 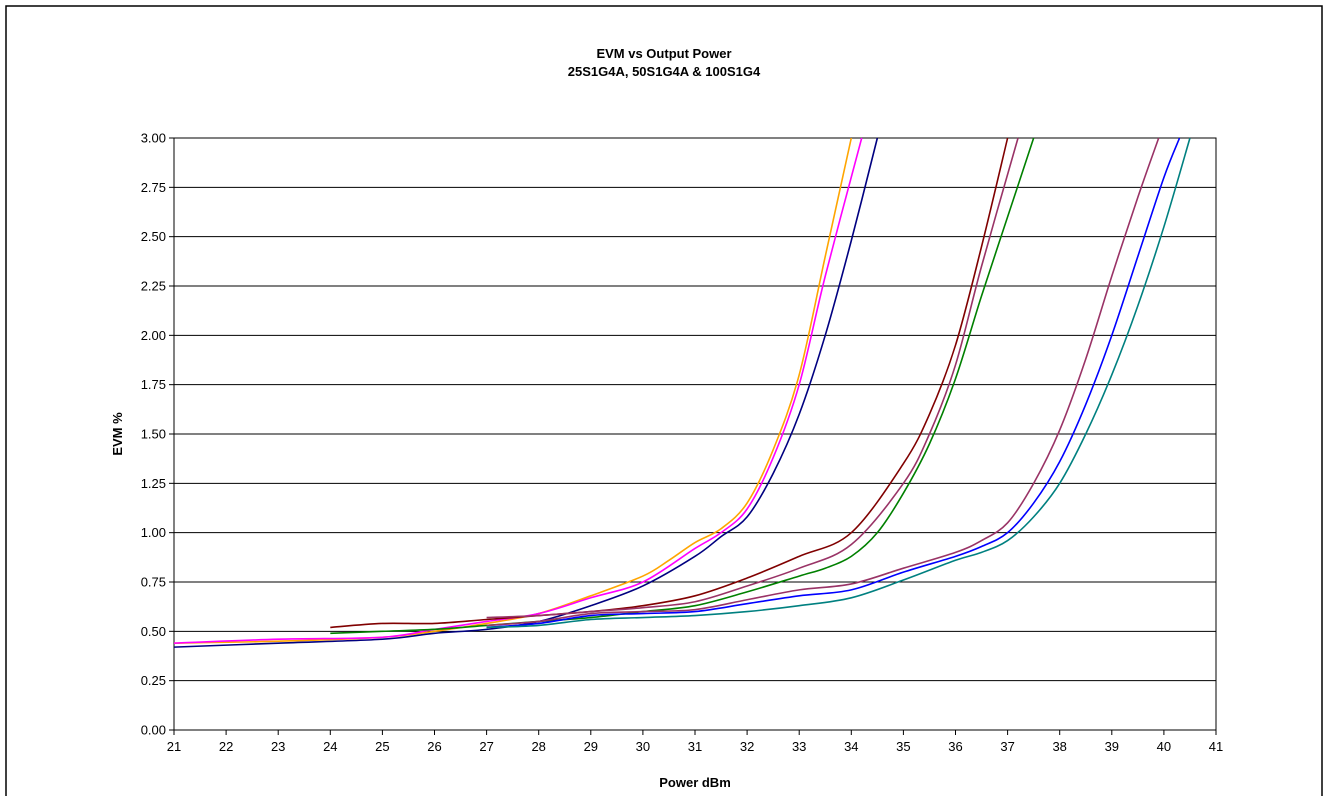 I want to click on xtick-label-7: 28, so click(x=538, y=746).